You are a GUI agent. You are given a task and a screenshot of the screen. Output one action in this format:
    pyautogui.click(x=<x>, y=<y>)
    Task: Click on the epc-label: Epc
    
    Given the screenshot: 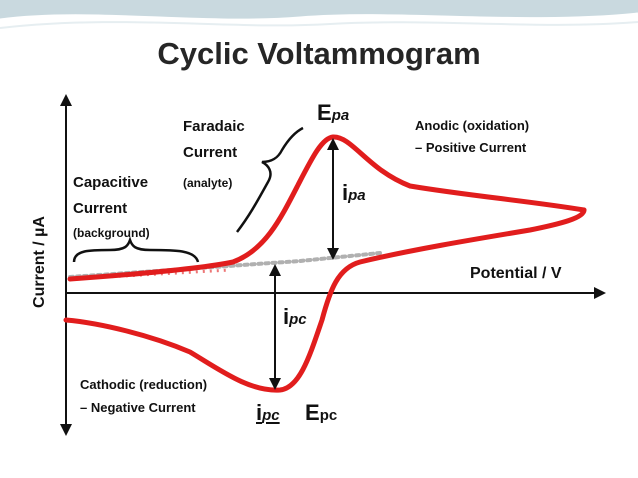 What is the action you would take?
    pyautogui.click(x=321, y=412)
    